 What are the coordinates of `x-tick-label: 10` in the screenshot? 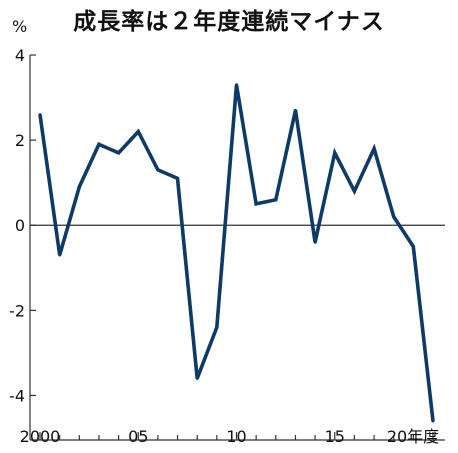 It's located at (236, 436).